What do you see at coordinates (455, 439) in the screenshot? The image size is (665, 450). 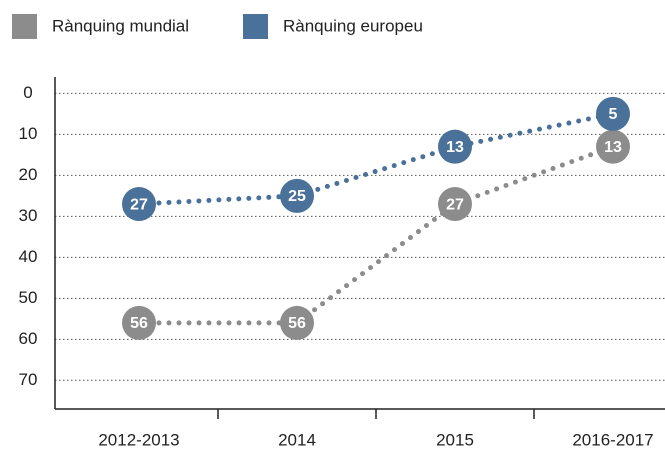 I see `x-tick-label: 2015` at bounding box center [455, 439].